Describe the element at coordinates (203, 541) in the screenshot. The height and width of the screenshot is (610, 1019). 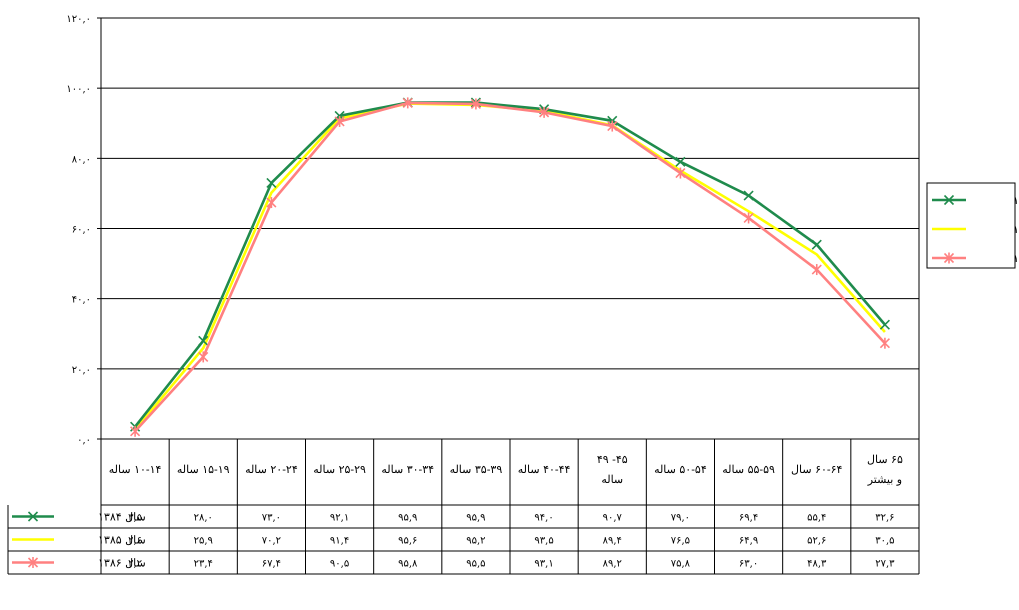
I see `data-label: ۲۵,۹` at that location.